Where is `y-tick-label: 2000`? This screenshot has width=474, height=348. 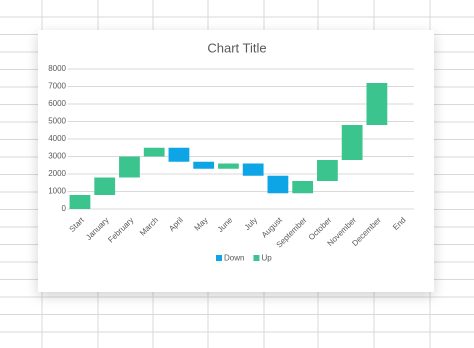
y-tick-label: 2000 is located at coordinates (57, 173).